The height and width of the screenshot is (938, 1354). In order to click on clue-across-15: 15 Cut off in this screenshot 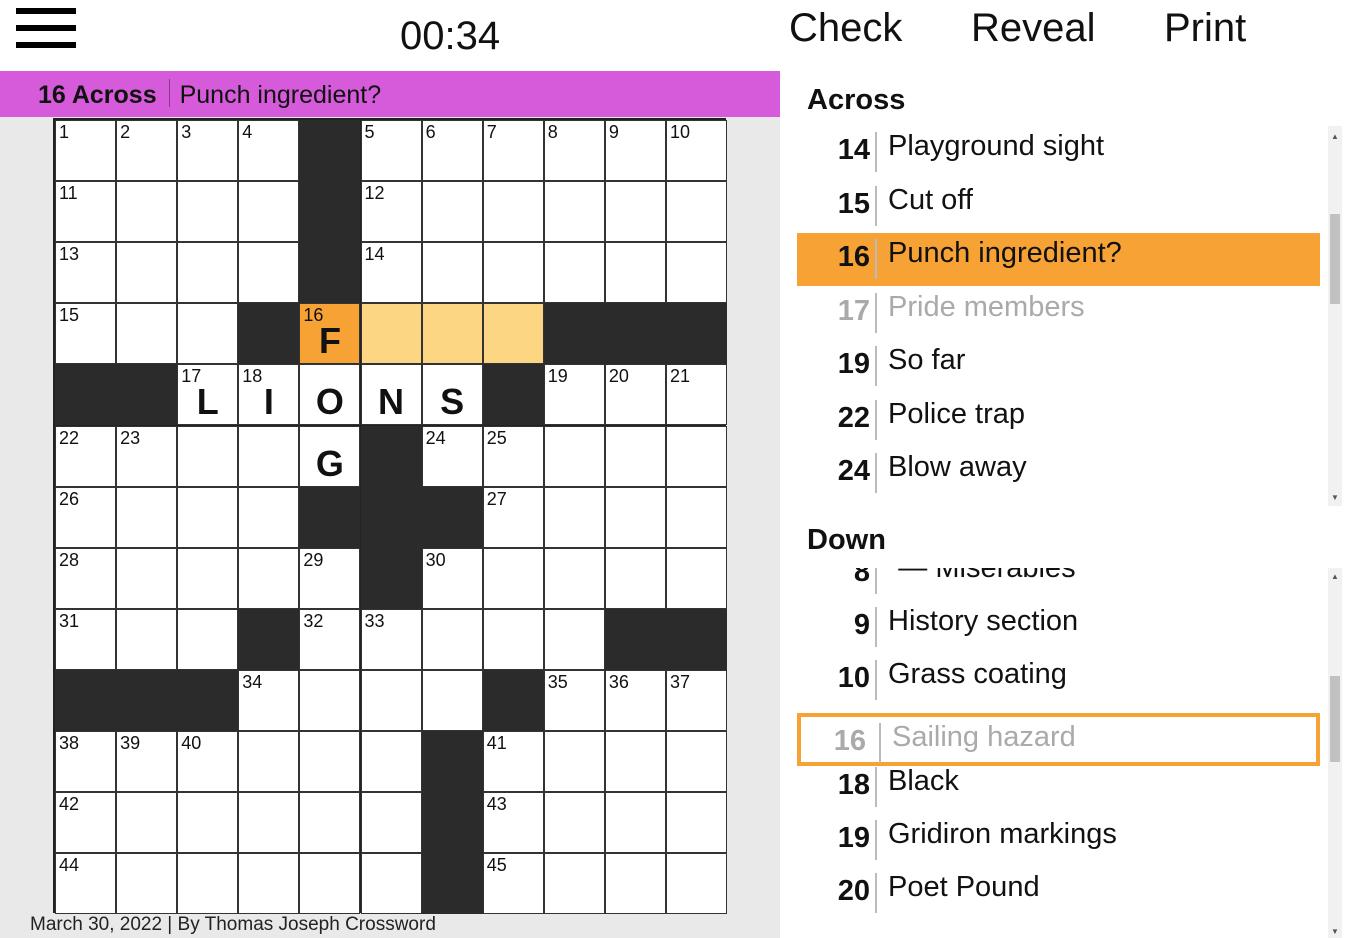, I will do `click(1058, 206)`.